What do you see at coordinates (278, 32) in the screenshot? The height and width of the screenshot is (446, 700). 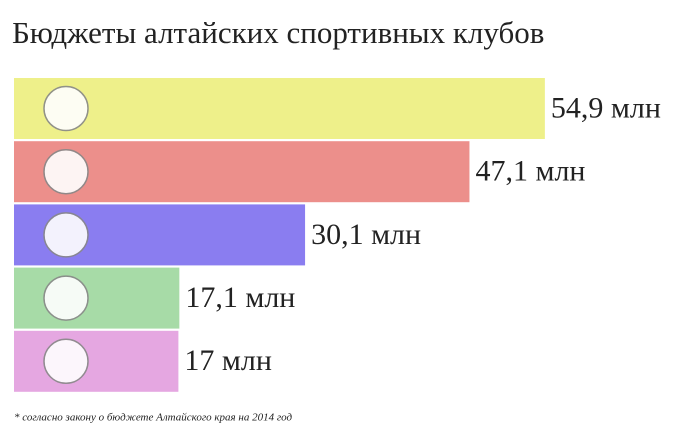 I see `chart-title: Бюджеты алтайских спортивных клубов` at bounding box center [278, 32].